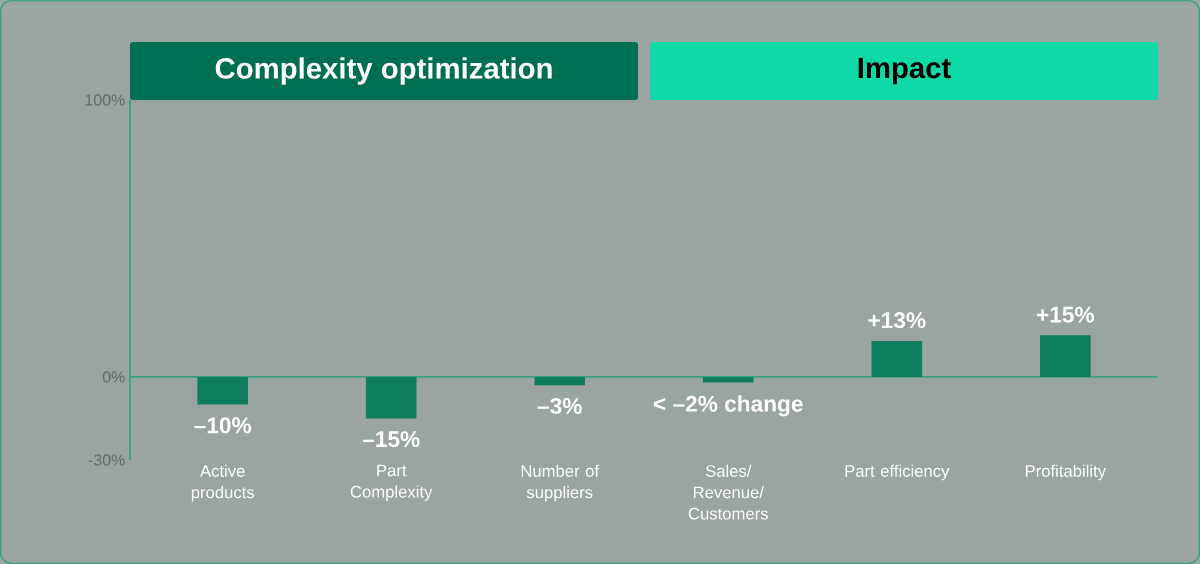 Image resolution: width=1200 pixels, height=564 pixels. I want to click on y-tick-label: -30%, so click(106, 460).